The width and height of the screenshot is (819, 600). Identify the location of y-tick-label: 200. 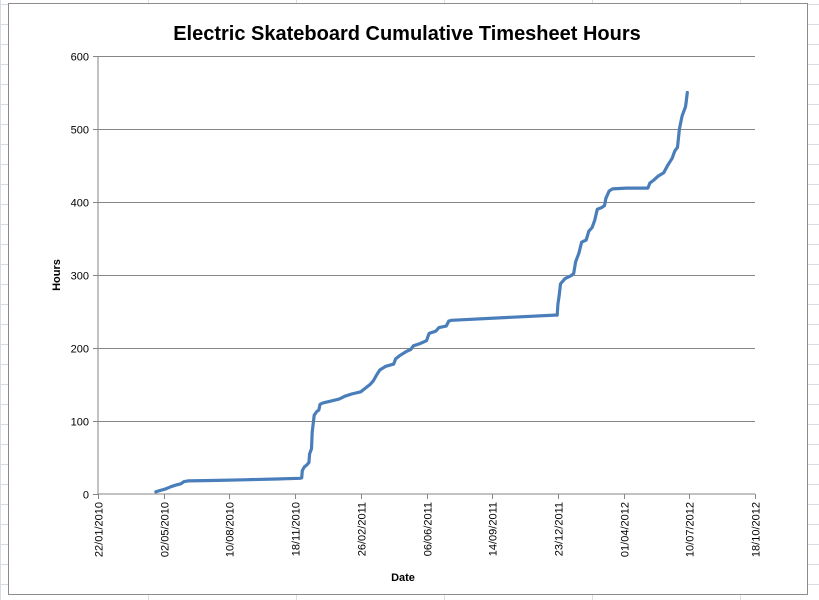
(80, 350).